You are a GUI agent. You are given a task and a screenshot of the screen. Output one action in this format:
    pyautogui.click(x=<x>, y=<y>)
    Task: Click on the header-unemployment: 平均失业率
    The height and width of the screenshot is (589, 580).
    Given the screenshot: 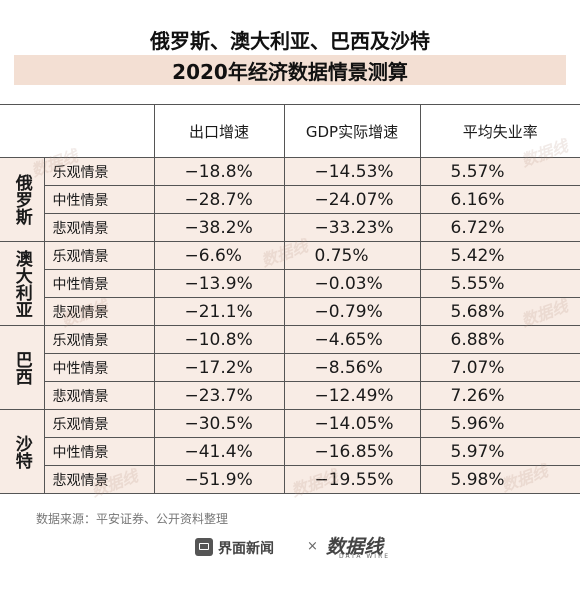 What is the action you would take?
    pyautogui.click(x=499, y=131)
    